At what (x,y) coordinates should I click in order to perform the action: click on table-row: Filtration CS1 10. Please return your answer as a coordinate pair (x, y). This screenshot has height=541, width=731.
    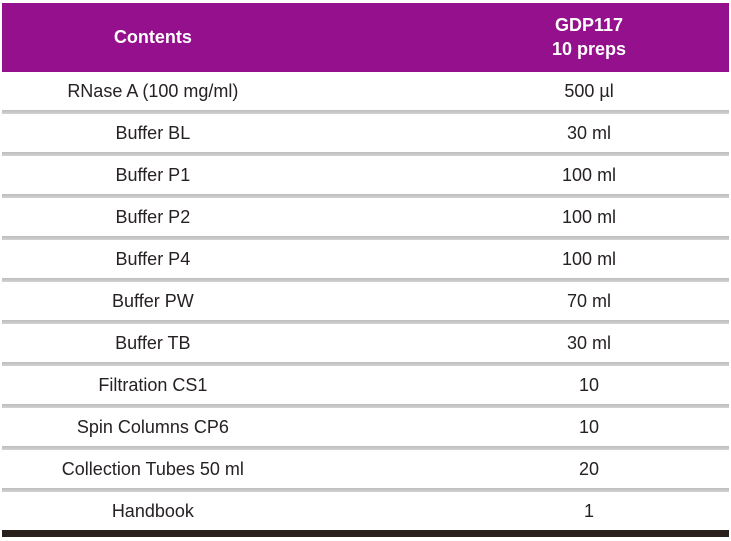
    Looking at the image, I should click on (365, 385).